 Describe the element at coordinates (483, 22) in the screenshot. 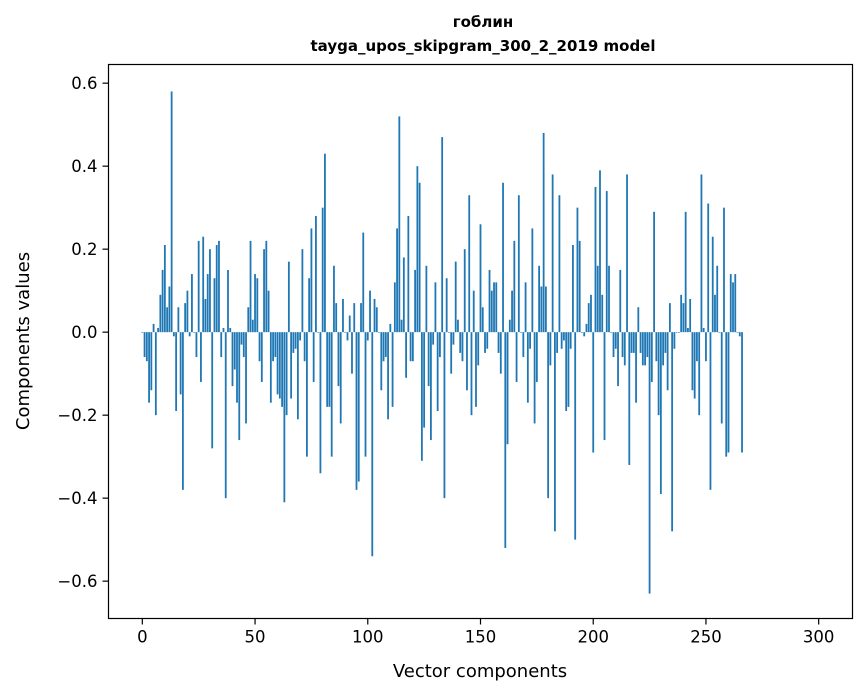

I see `chart-title-line1: гоблин` at that location.